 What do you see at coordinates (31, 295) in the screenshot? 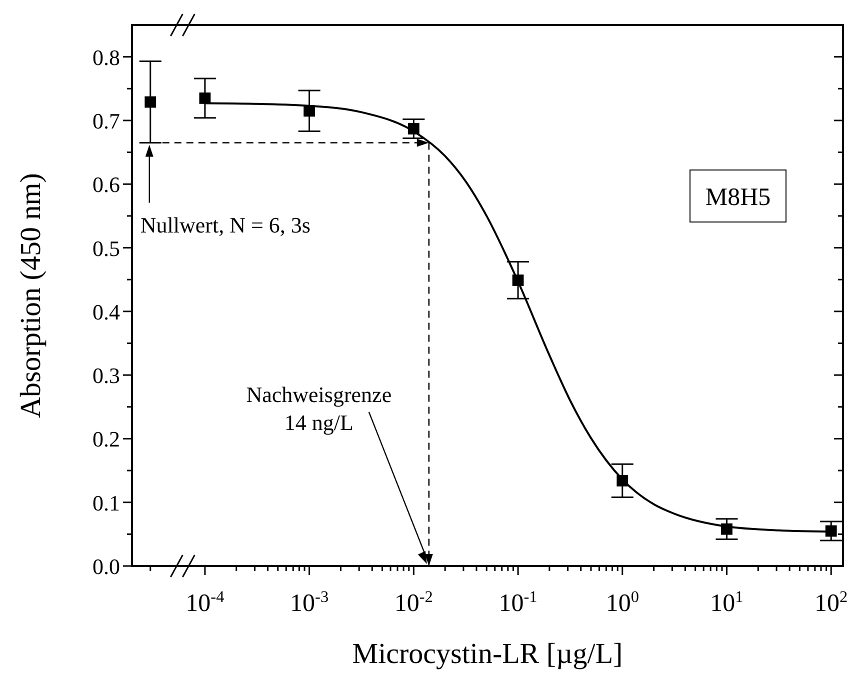
I see `y-axis-title: Absorption (450 nm)` at bounding box center [31, 295].